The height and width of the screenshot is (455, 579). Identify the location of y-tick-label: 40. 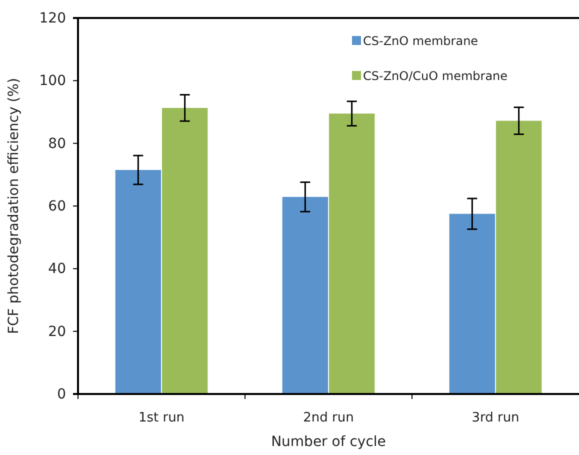
(57, 269).